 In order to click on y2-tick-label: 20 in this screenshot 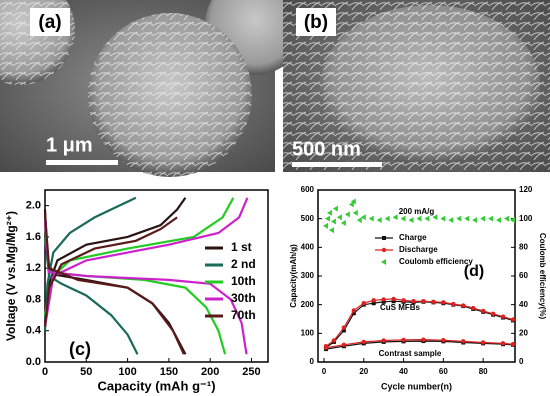, I will do `click(523, 332)`.